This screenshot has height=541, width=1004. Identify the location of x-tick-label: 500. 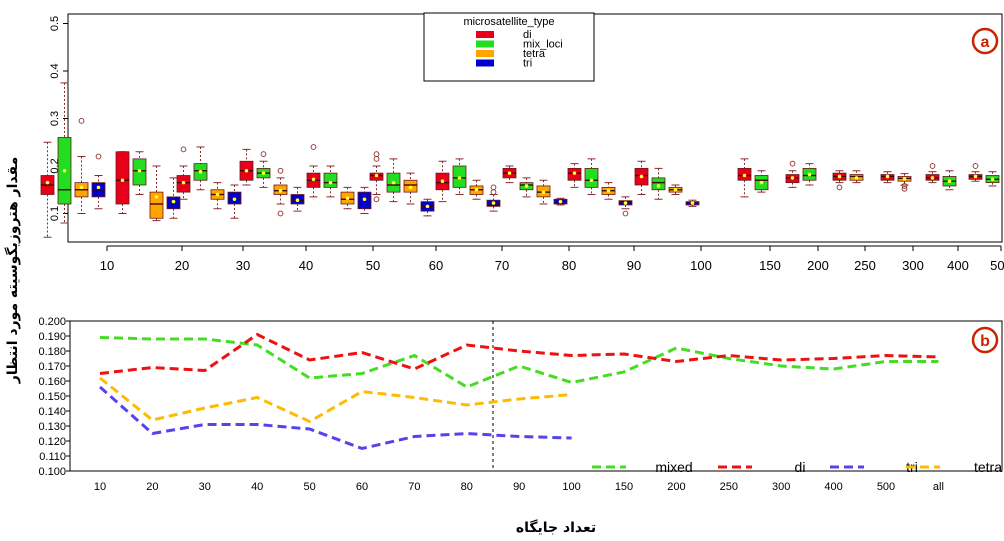
(886, 487).